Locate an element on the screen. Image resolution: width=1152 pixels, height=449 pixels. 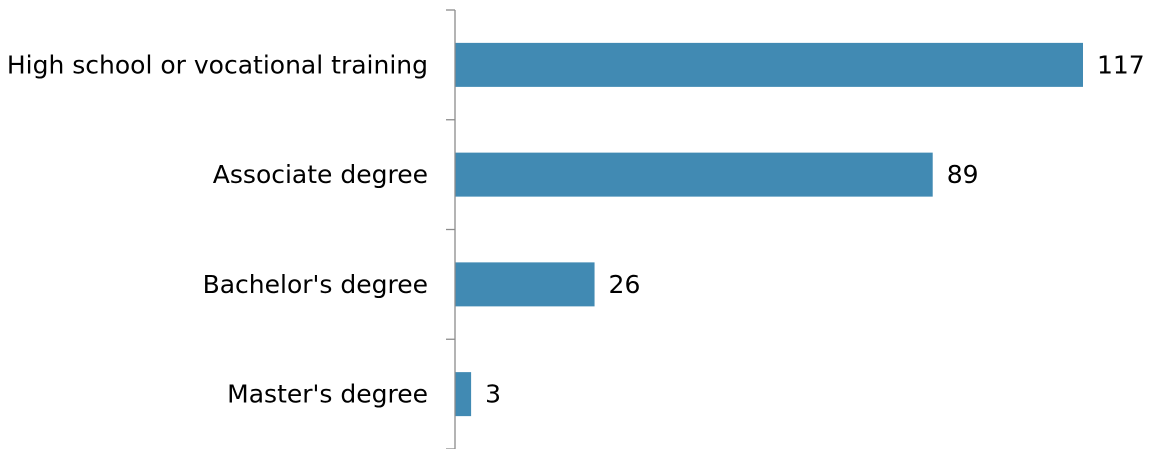
data-label: 117 is located at coordinates (1121, 64).